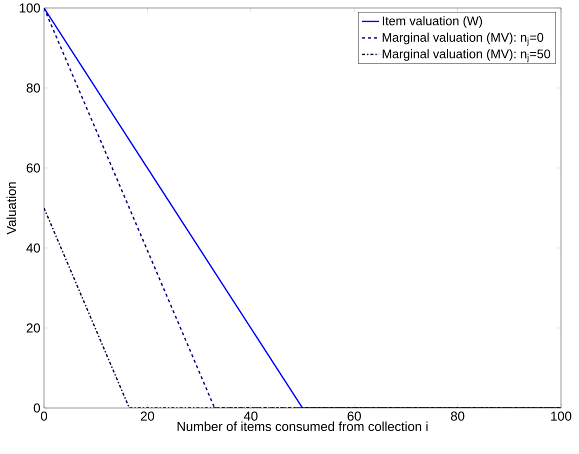 This screenshot has width=579, height=454. I want to click on legend-label: Marginal valuation (MV): n$_{j}$=50, so click(466, 55).